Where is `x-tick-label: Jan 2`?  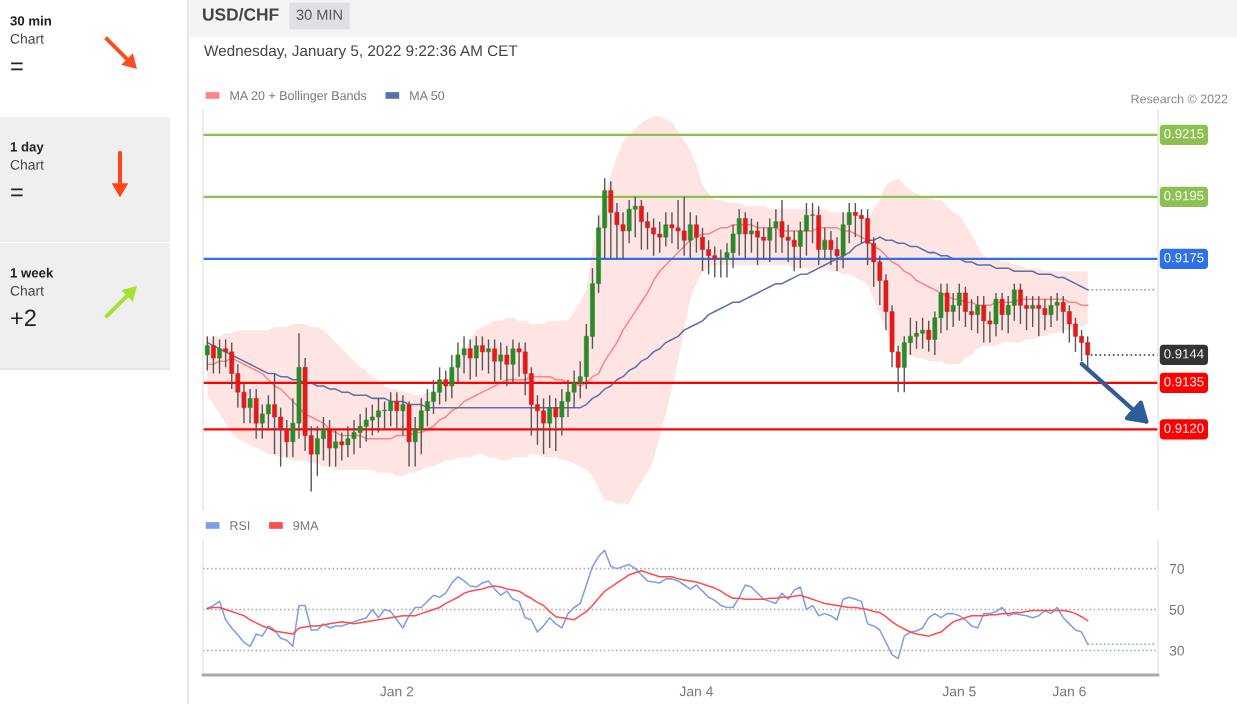
x-tick-label: Jan 2 is located at coordinates (397, 691).